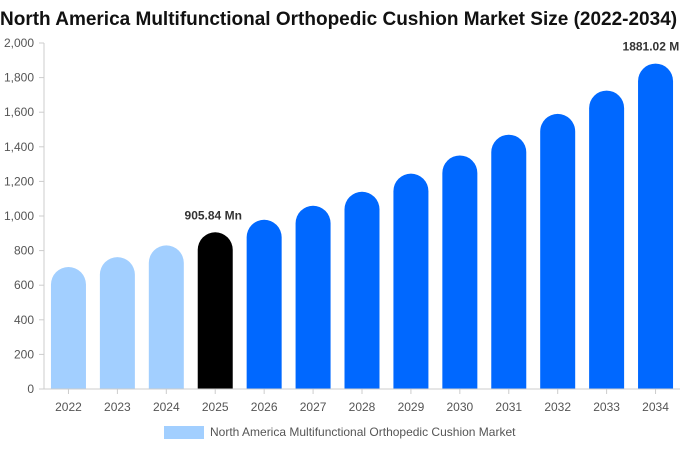  I want to click on bar-2032, so click(558, 251).